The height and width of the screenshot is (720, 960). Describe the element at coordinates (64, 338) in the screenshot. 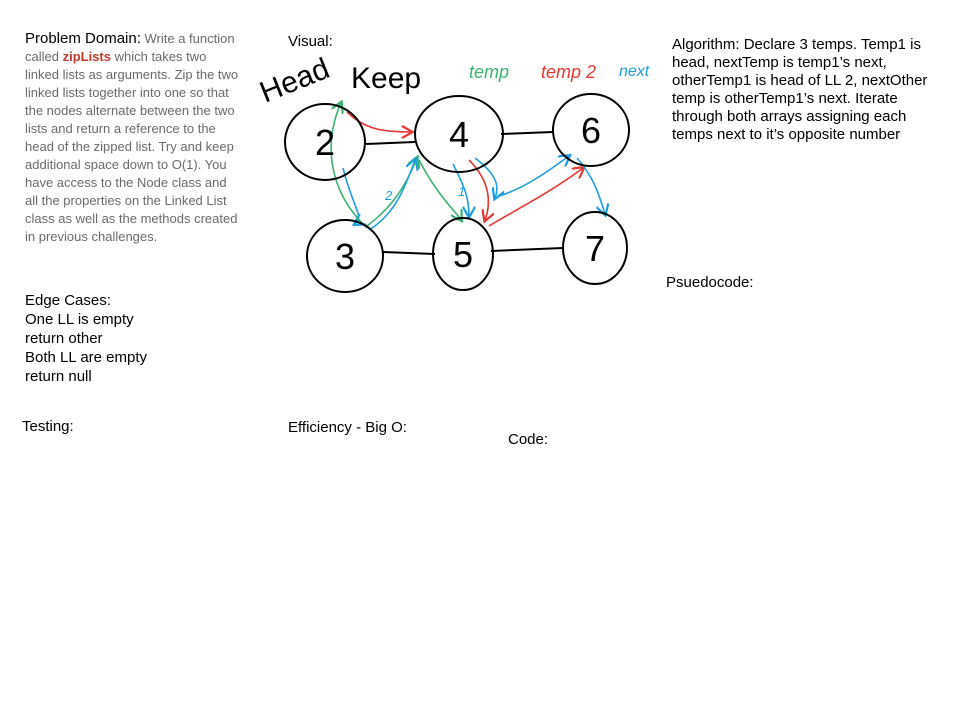

I see `edge-case-line: return other` at that location.